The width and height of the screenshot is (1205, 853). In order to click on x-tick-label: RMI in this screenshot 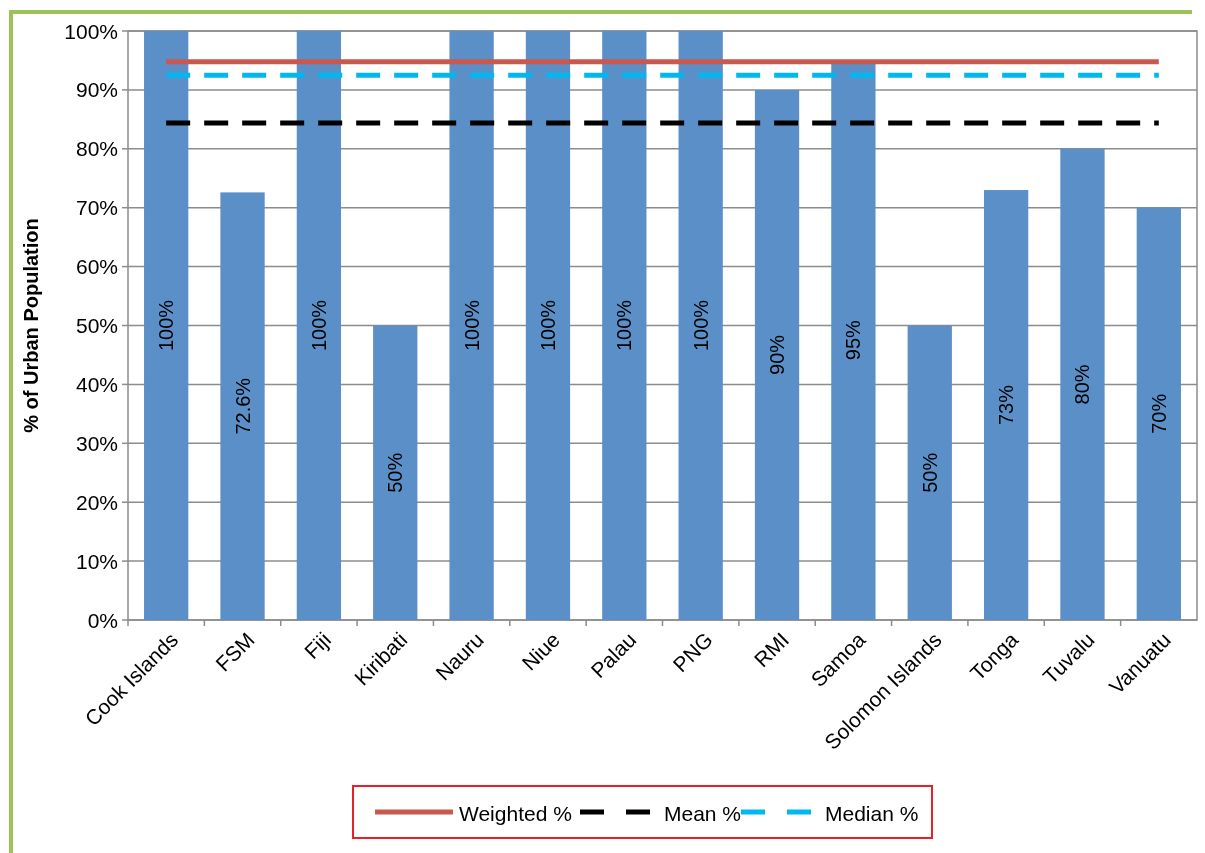, I will do `click(771, 649)`.